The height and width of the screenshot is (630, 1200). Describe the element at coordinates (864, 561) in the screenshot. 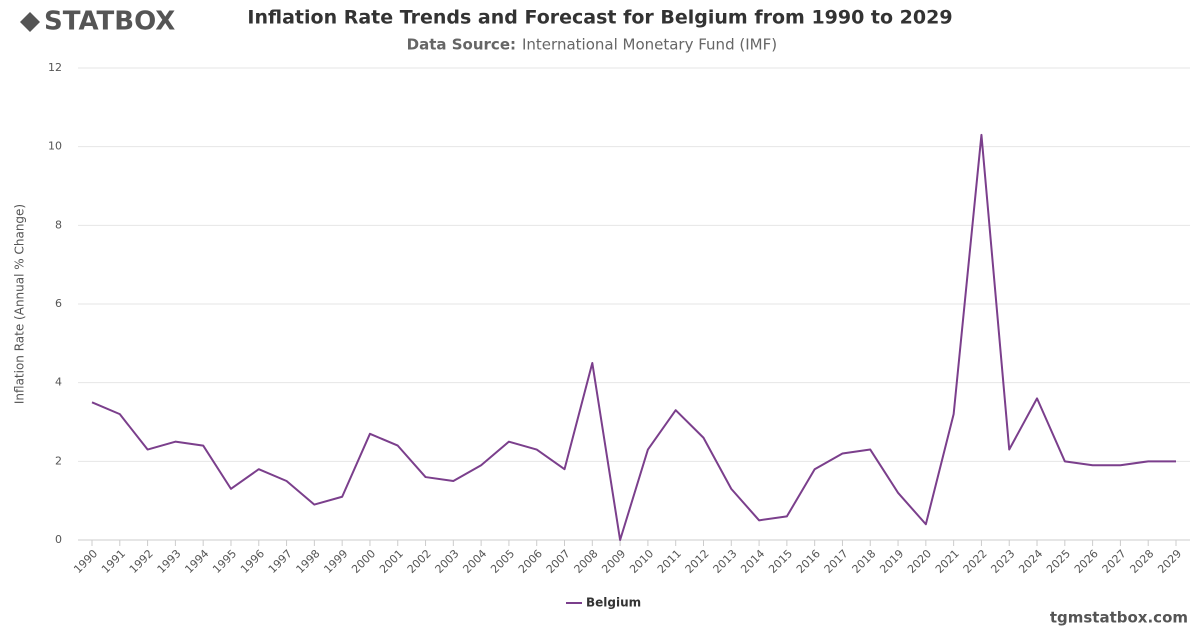

I see `x-tick-label: 2018` at that location.